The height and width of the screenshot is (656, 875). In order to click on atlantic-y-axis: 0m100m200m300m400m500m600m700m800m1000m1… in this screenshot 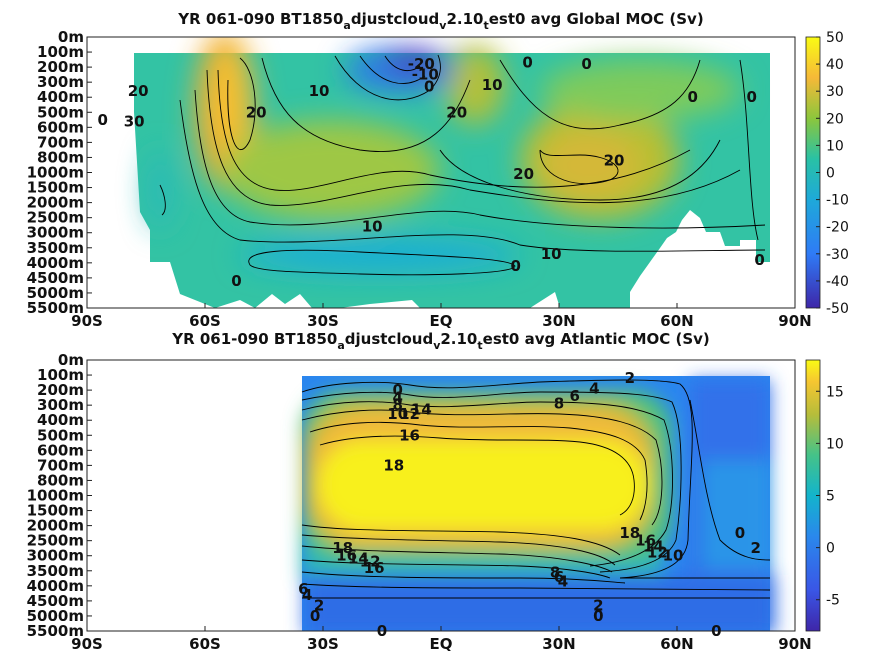, I will do `click(59, 495)`.